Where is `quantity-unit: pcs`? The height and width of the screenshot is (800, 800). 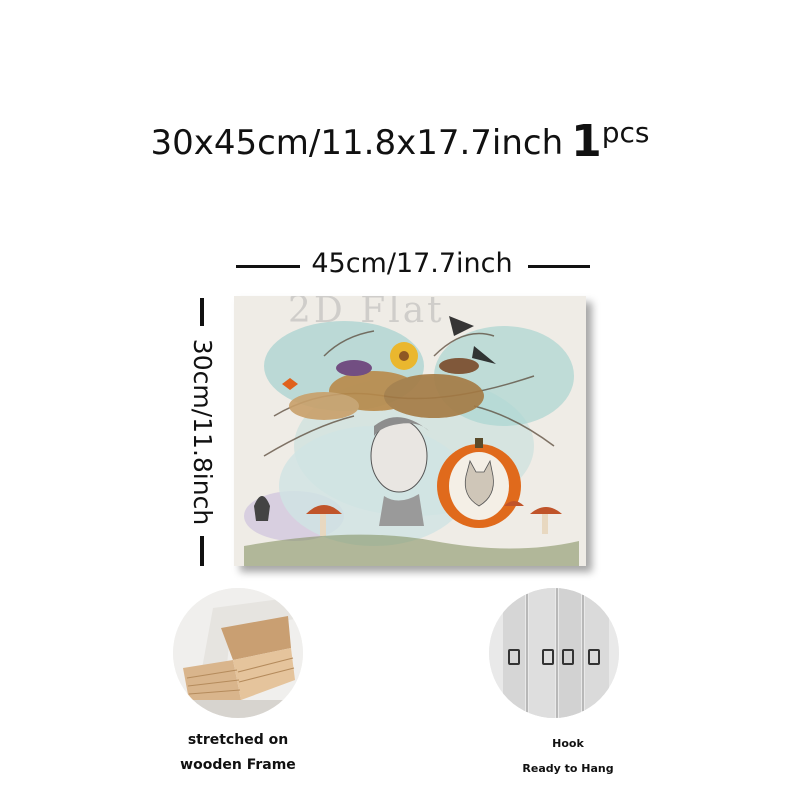
quantity-unit: pcs is located at coordinates (625, 132).